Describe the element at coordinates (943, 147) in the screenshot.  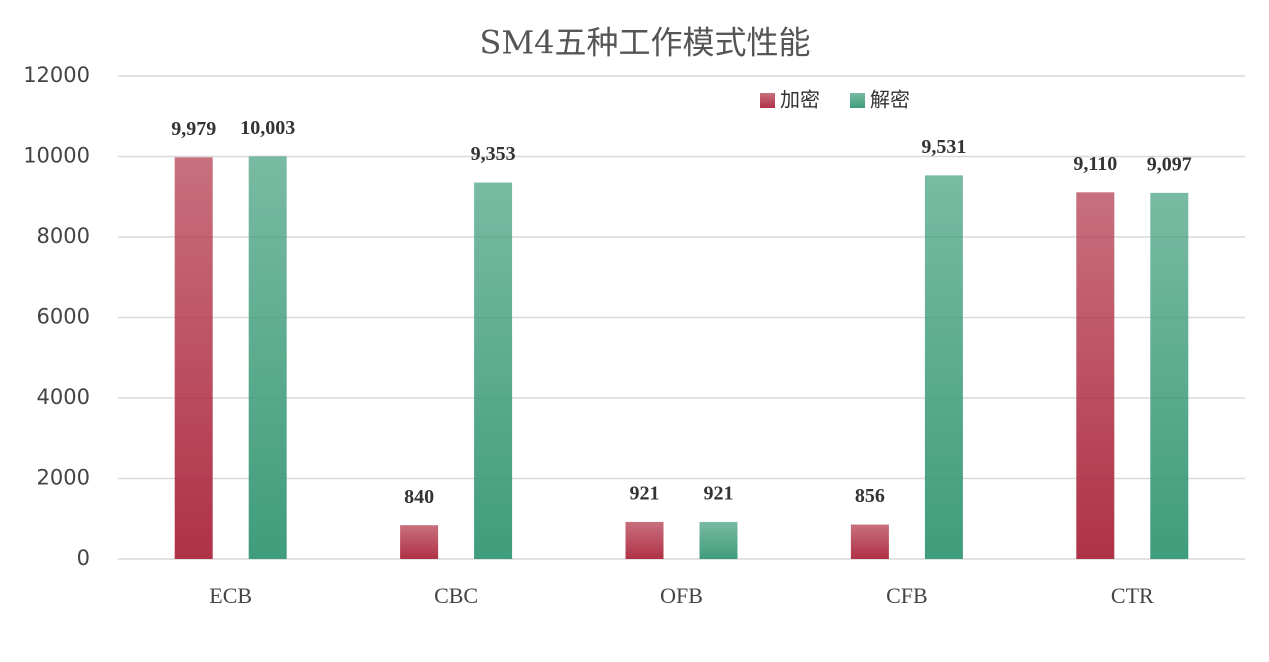
I see `data-label: 9,531` at that location.